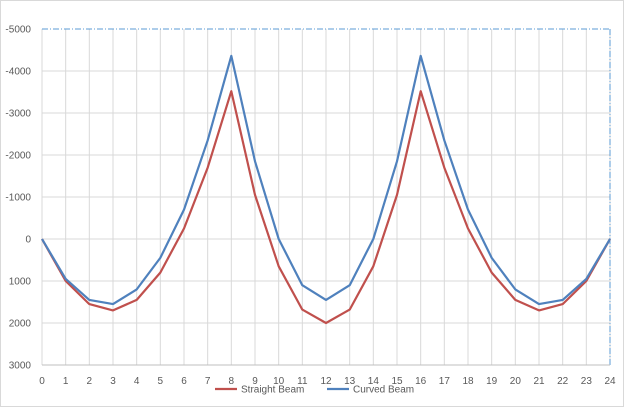 This screenshot has width=624, height=407. I want to click on x-tick-label: 24, so click(610, 381).